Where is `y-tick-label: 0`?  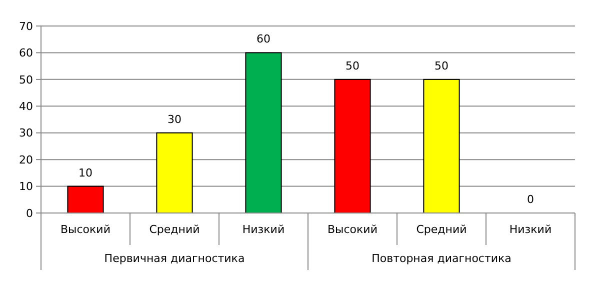
y-tick-label: 0 is located at coordinates (29, 213).